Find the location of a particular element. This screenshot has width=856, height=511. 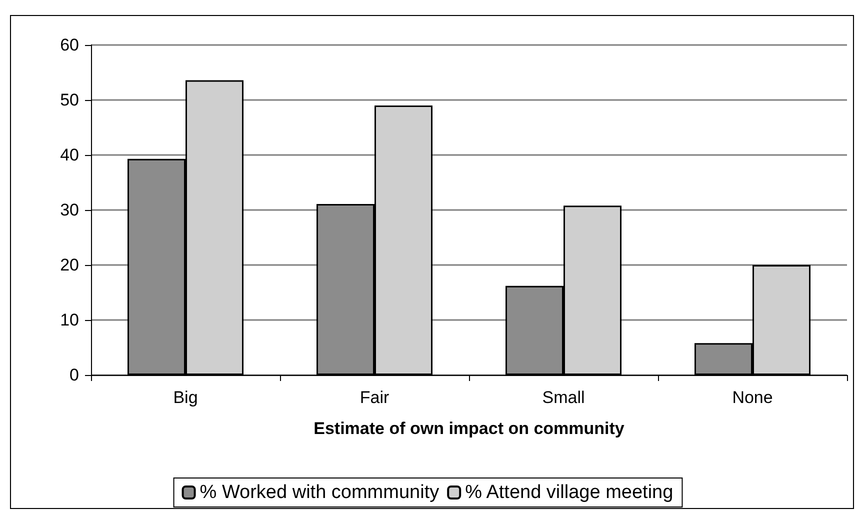

y-tick-label: 20 is located at coordinates (69, 265).